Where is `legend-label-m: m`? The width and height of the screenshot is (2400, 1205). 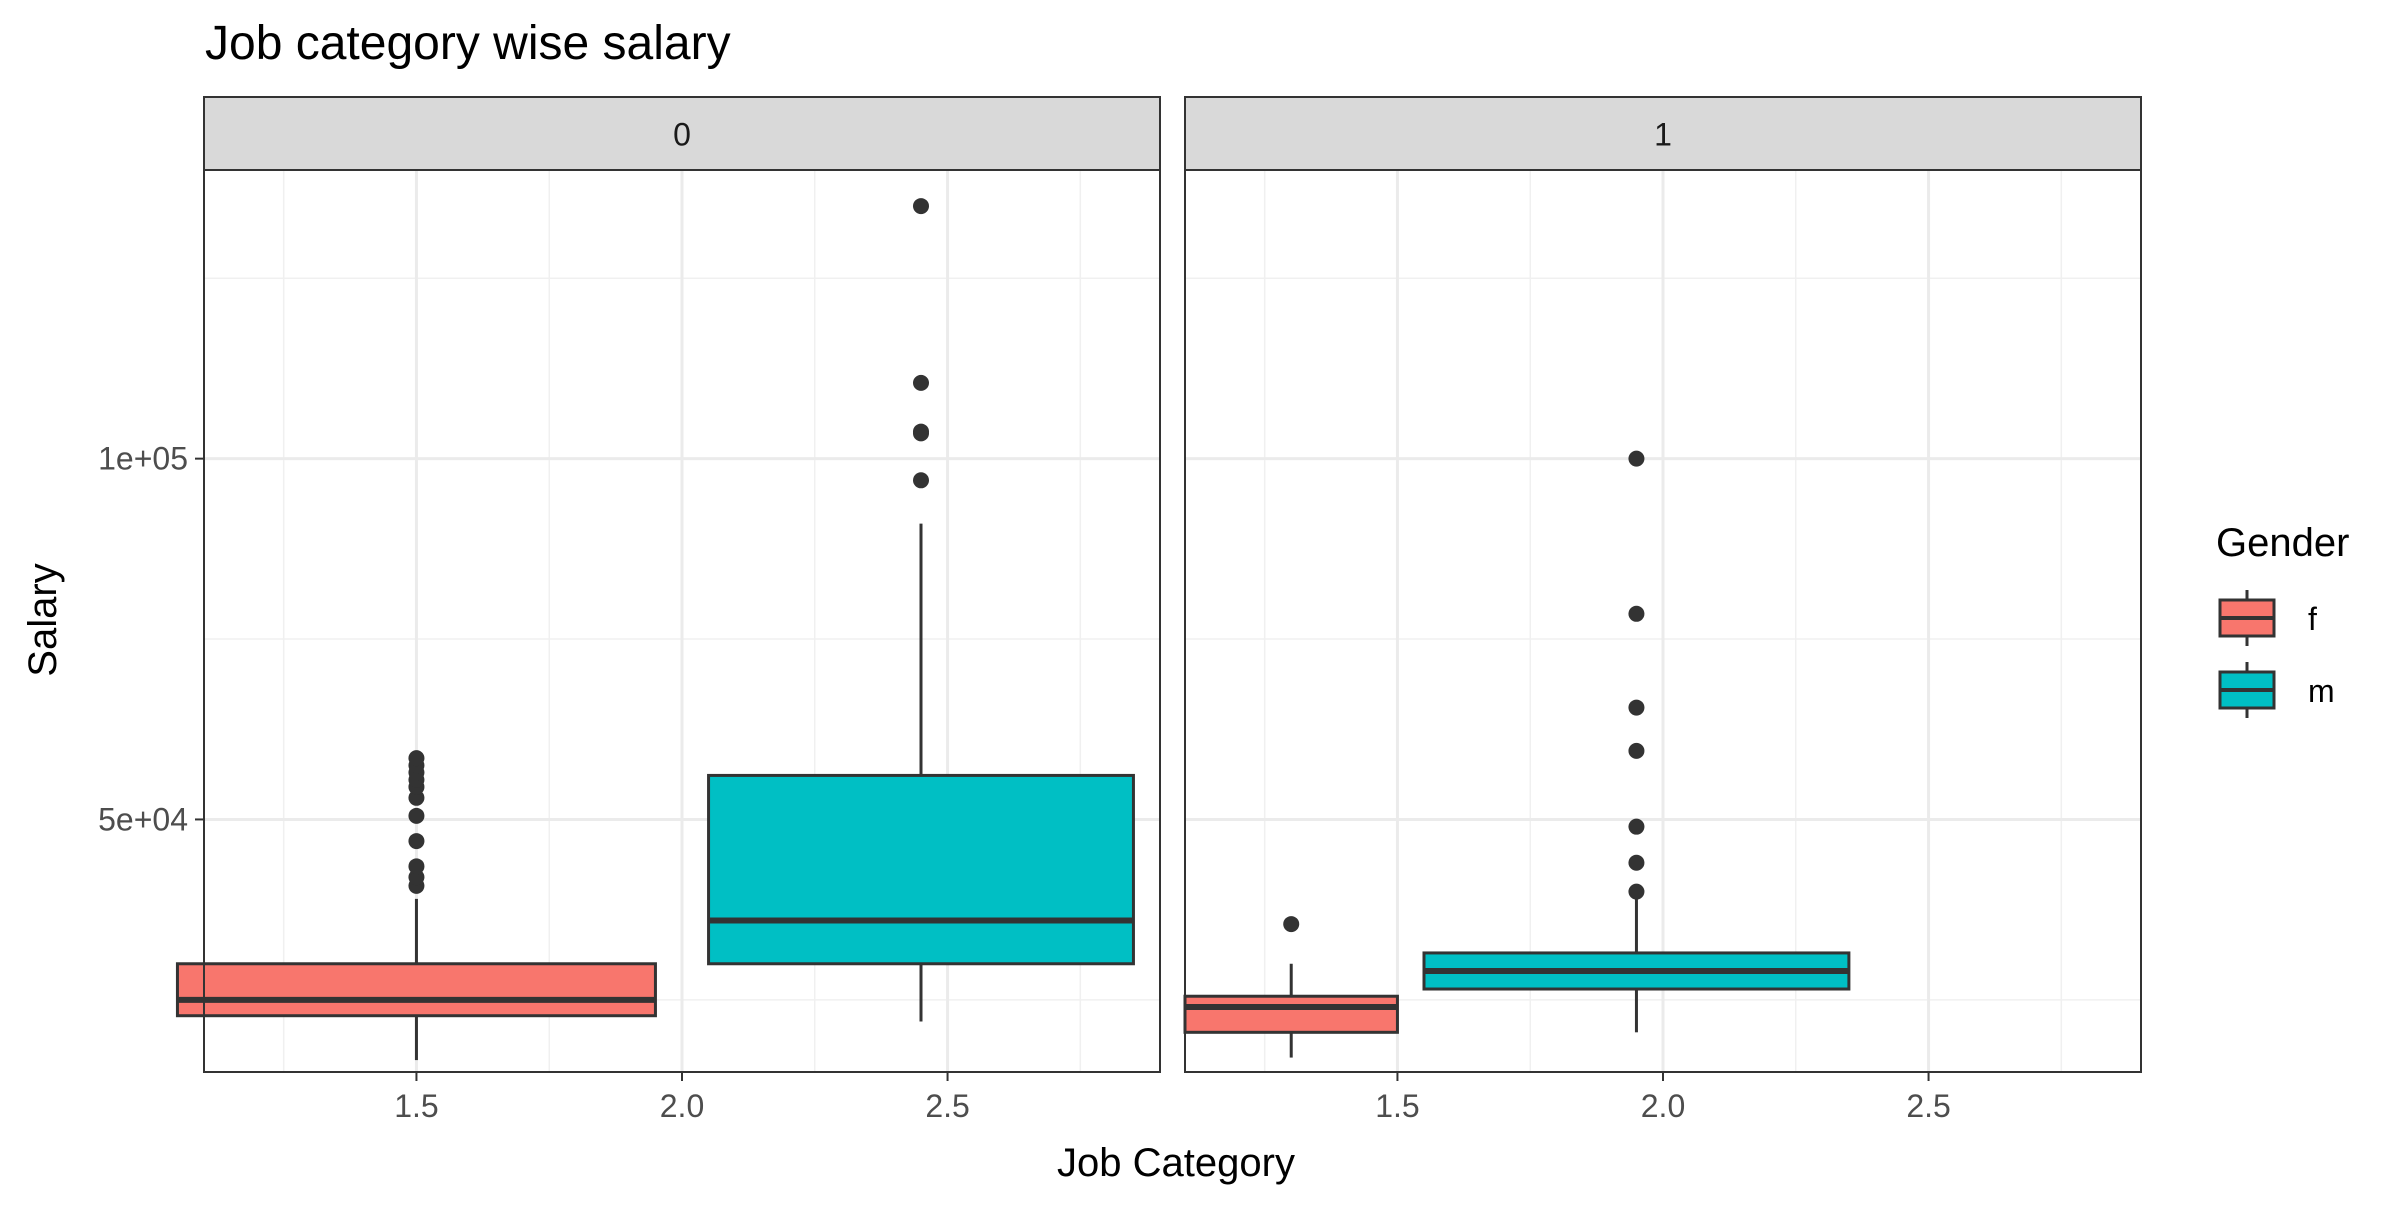 legend-label-m: m is located at coordinates (2321, 691).